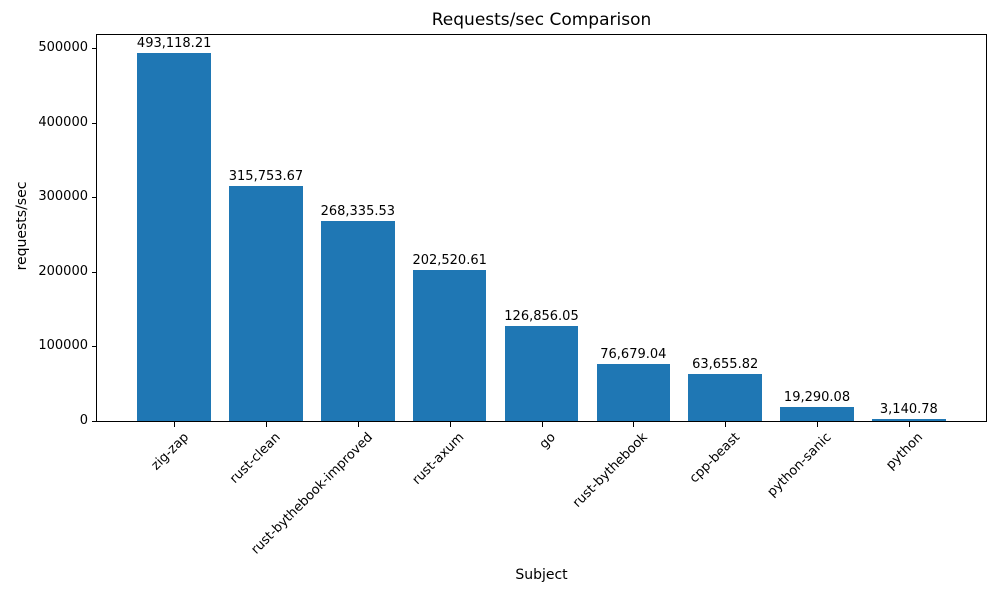  I want to click on bar-cpp-beast, so click(725, 397).